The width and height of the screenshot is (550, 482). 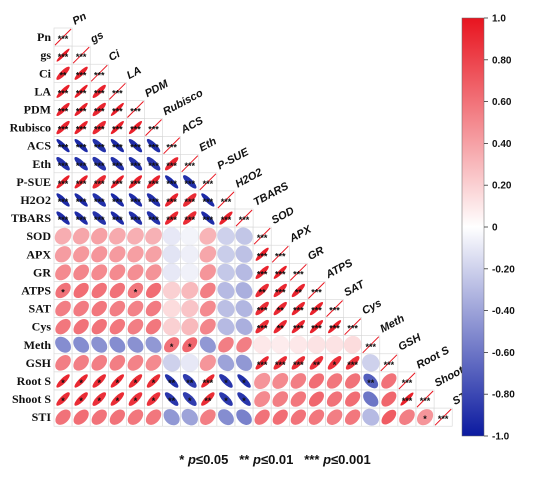 I want to click on row-label: GR, so click(x=42, y=272).